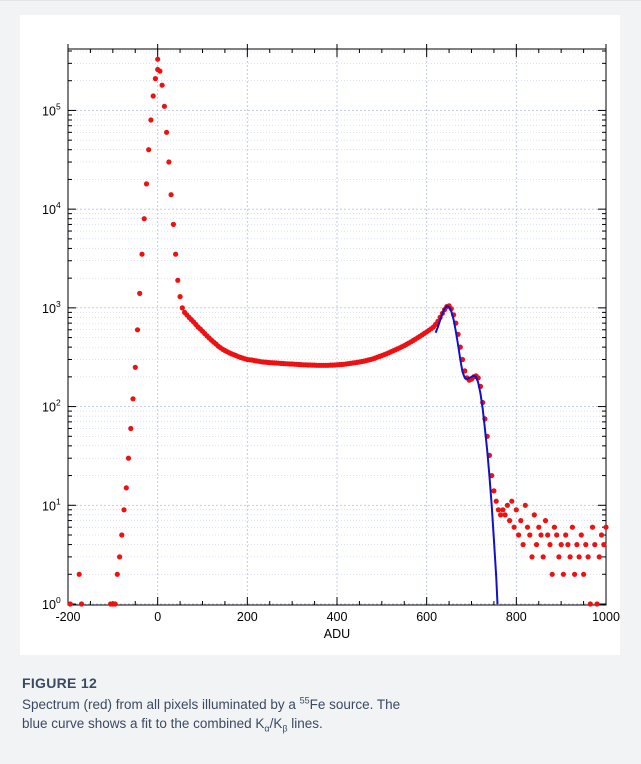  I want to click on x-axis-label: ADU, so click(337, 634).